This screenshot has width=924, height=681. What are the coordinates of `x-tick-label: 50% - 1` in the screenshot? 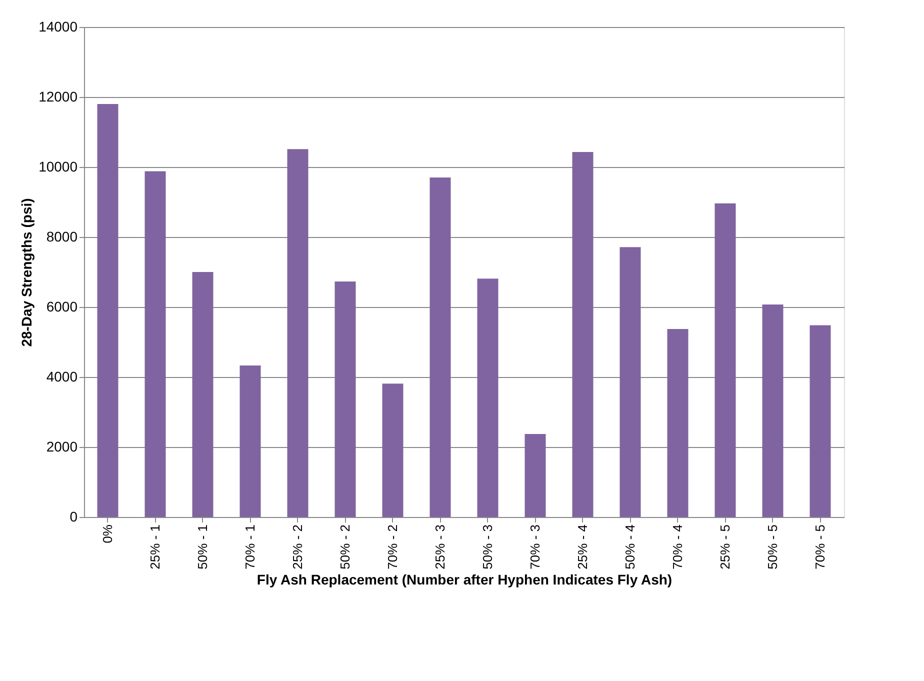 It's located at (202, 547).